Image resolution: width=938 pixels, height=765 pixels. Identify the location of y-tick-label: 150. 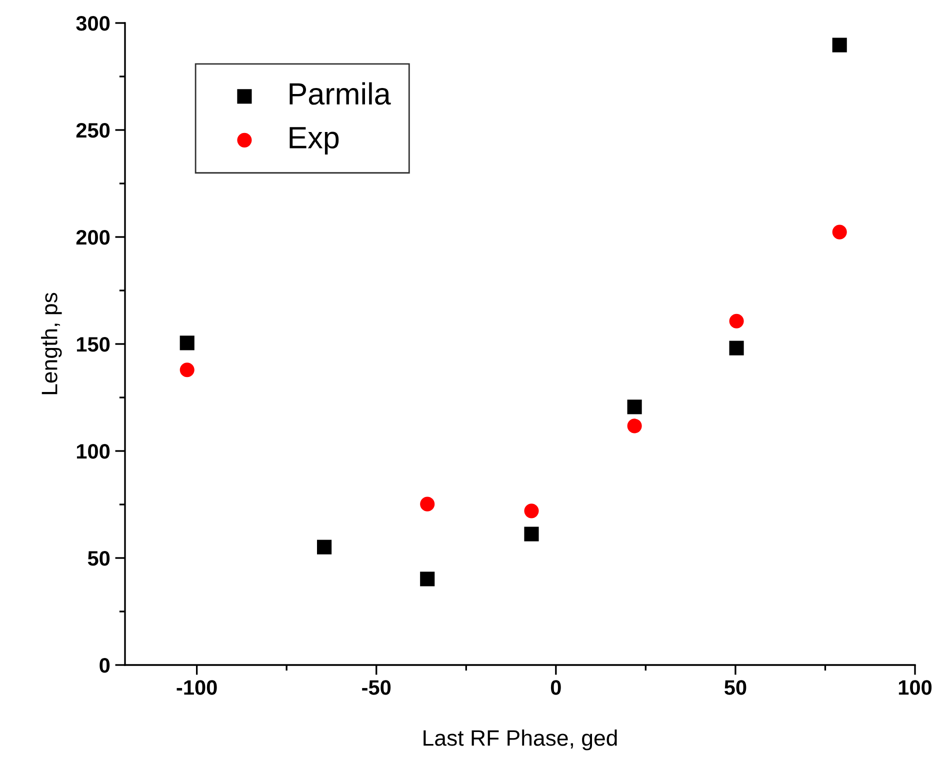
(93, 344).